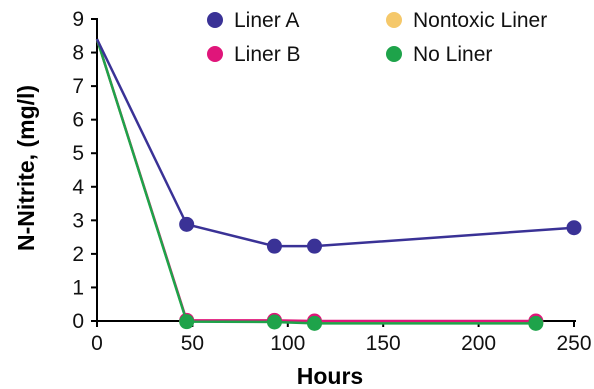 The image size is (594, 389). Describe the element at coordinates (480, 20) in the screenshot. I see `legend-label: Nontoxic Liner` at that location.